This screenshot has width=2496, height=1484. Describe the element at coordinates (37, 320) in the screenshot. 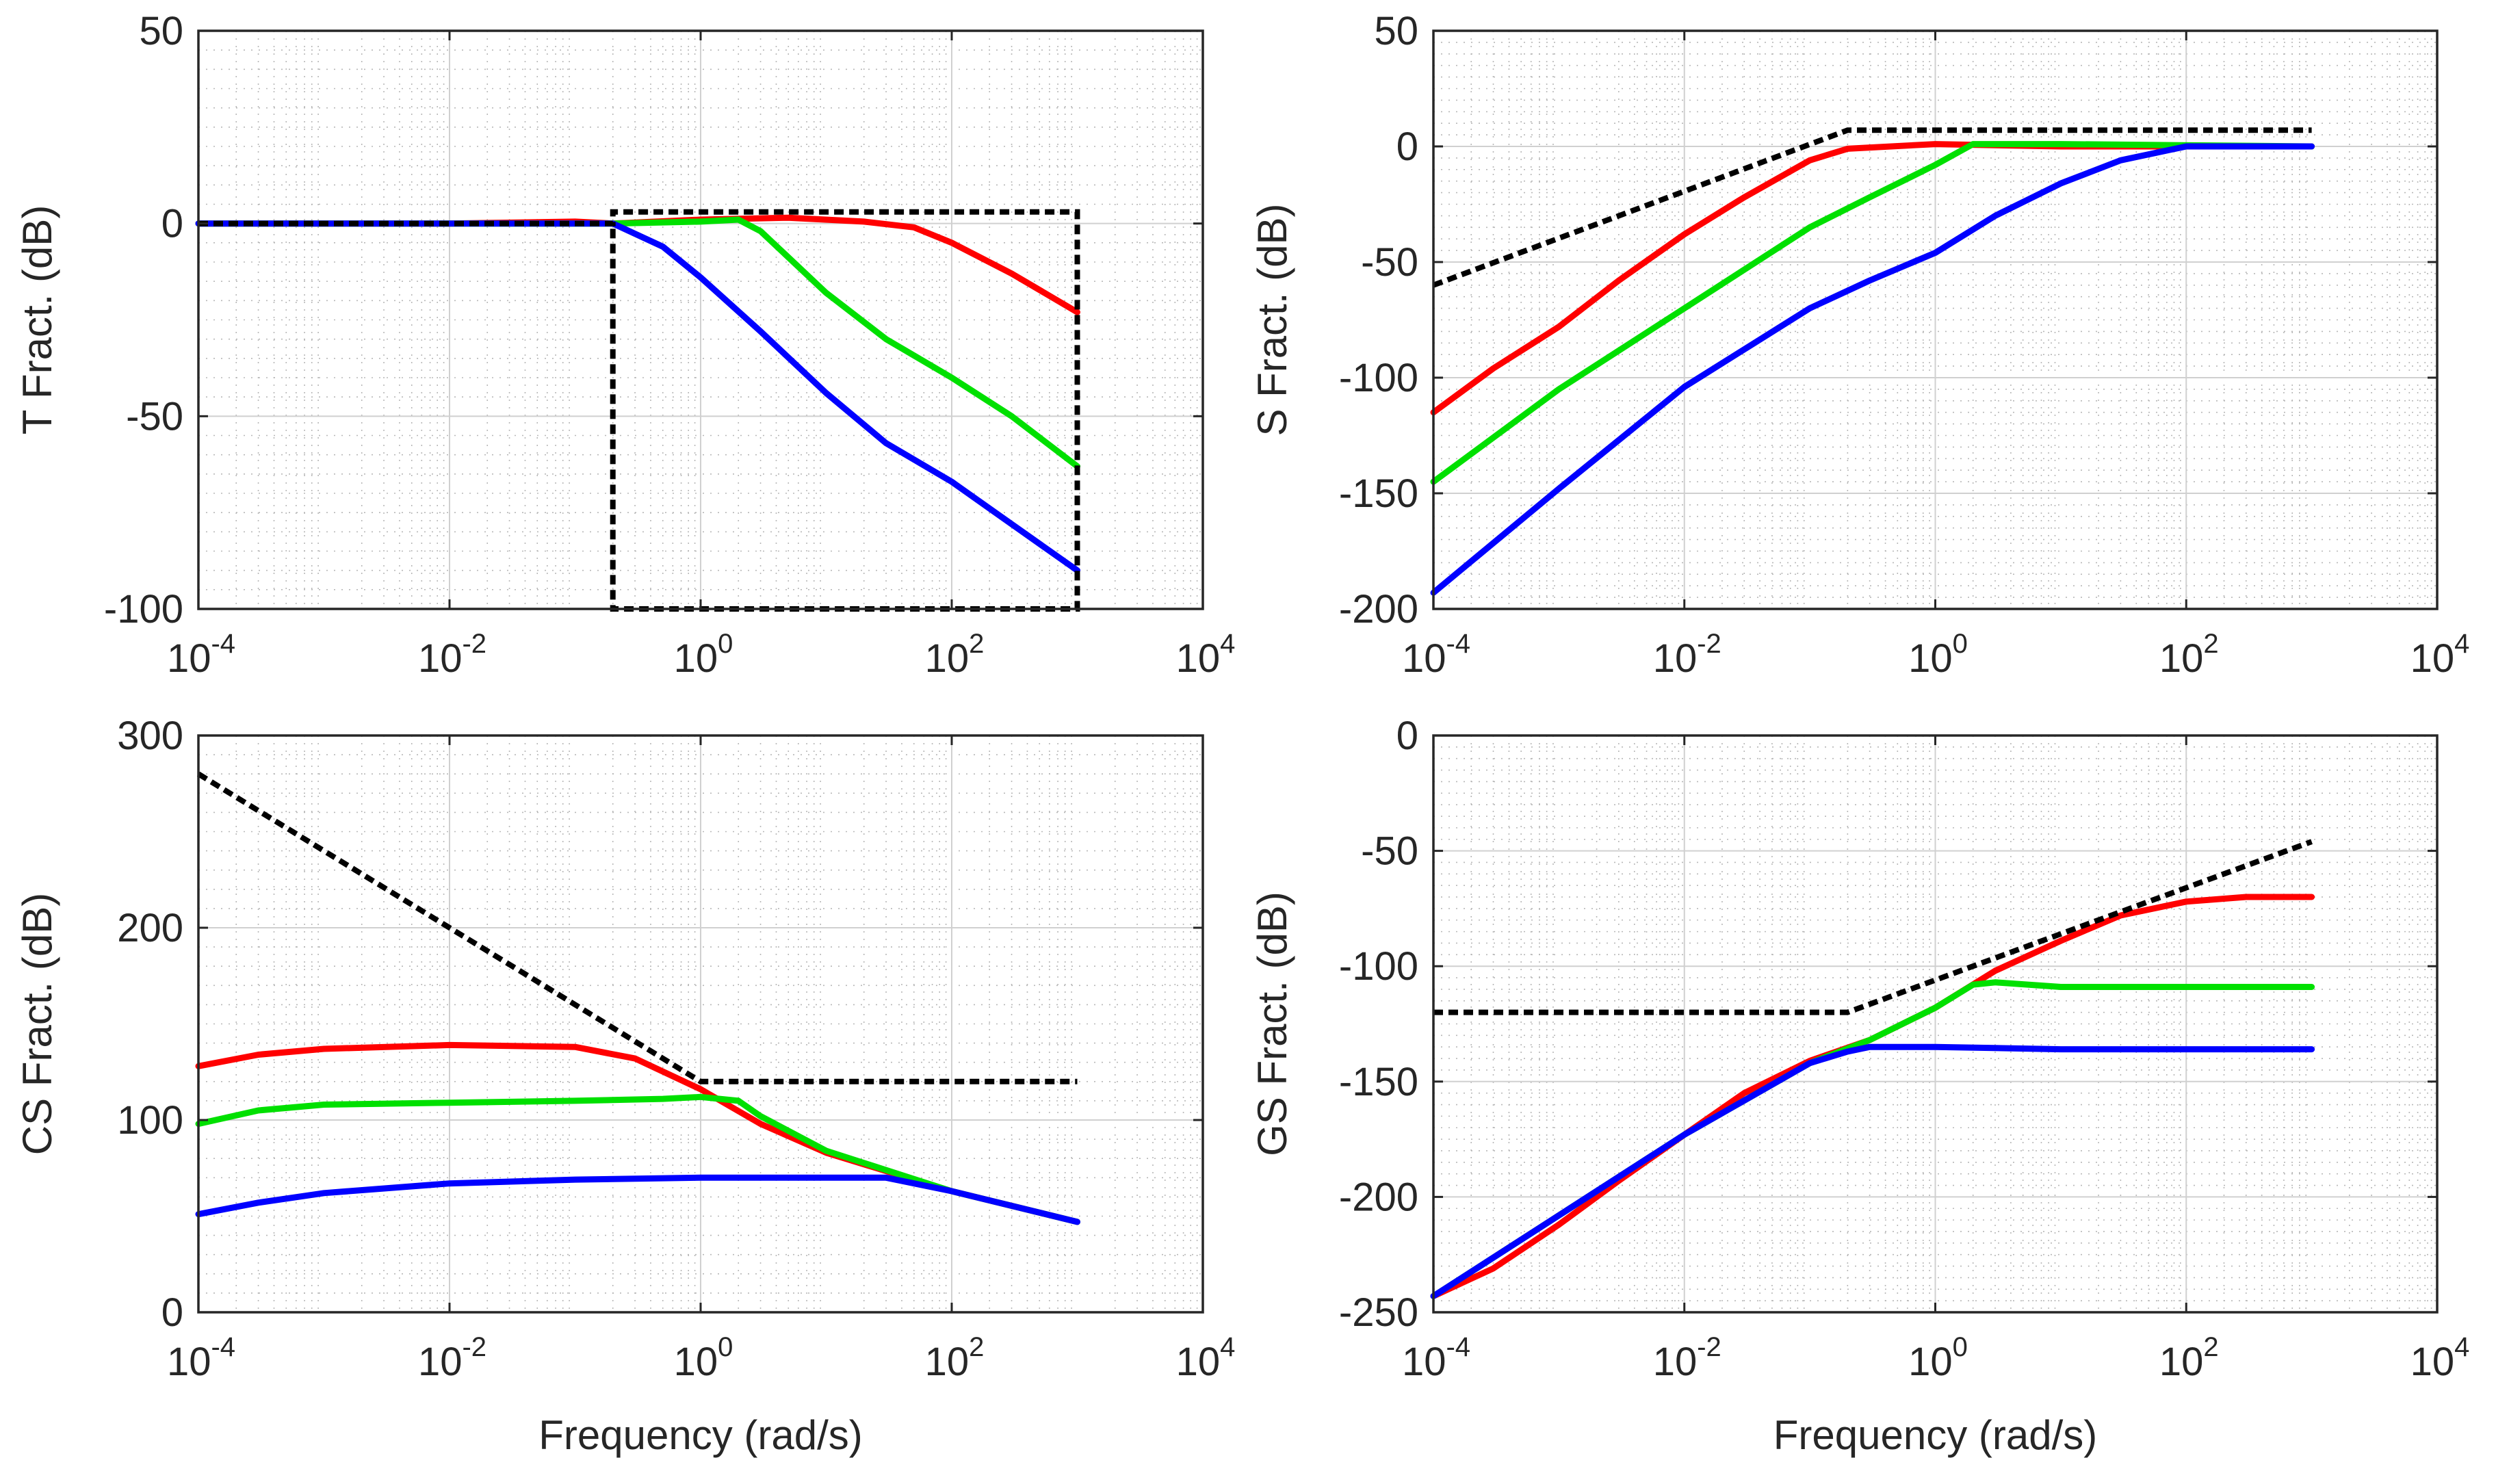

I see `y-axis-label: T Fract. (dB)` at that location.